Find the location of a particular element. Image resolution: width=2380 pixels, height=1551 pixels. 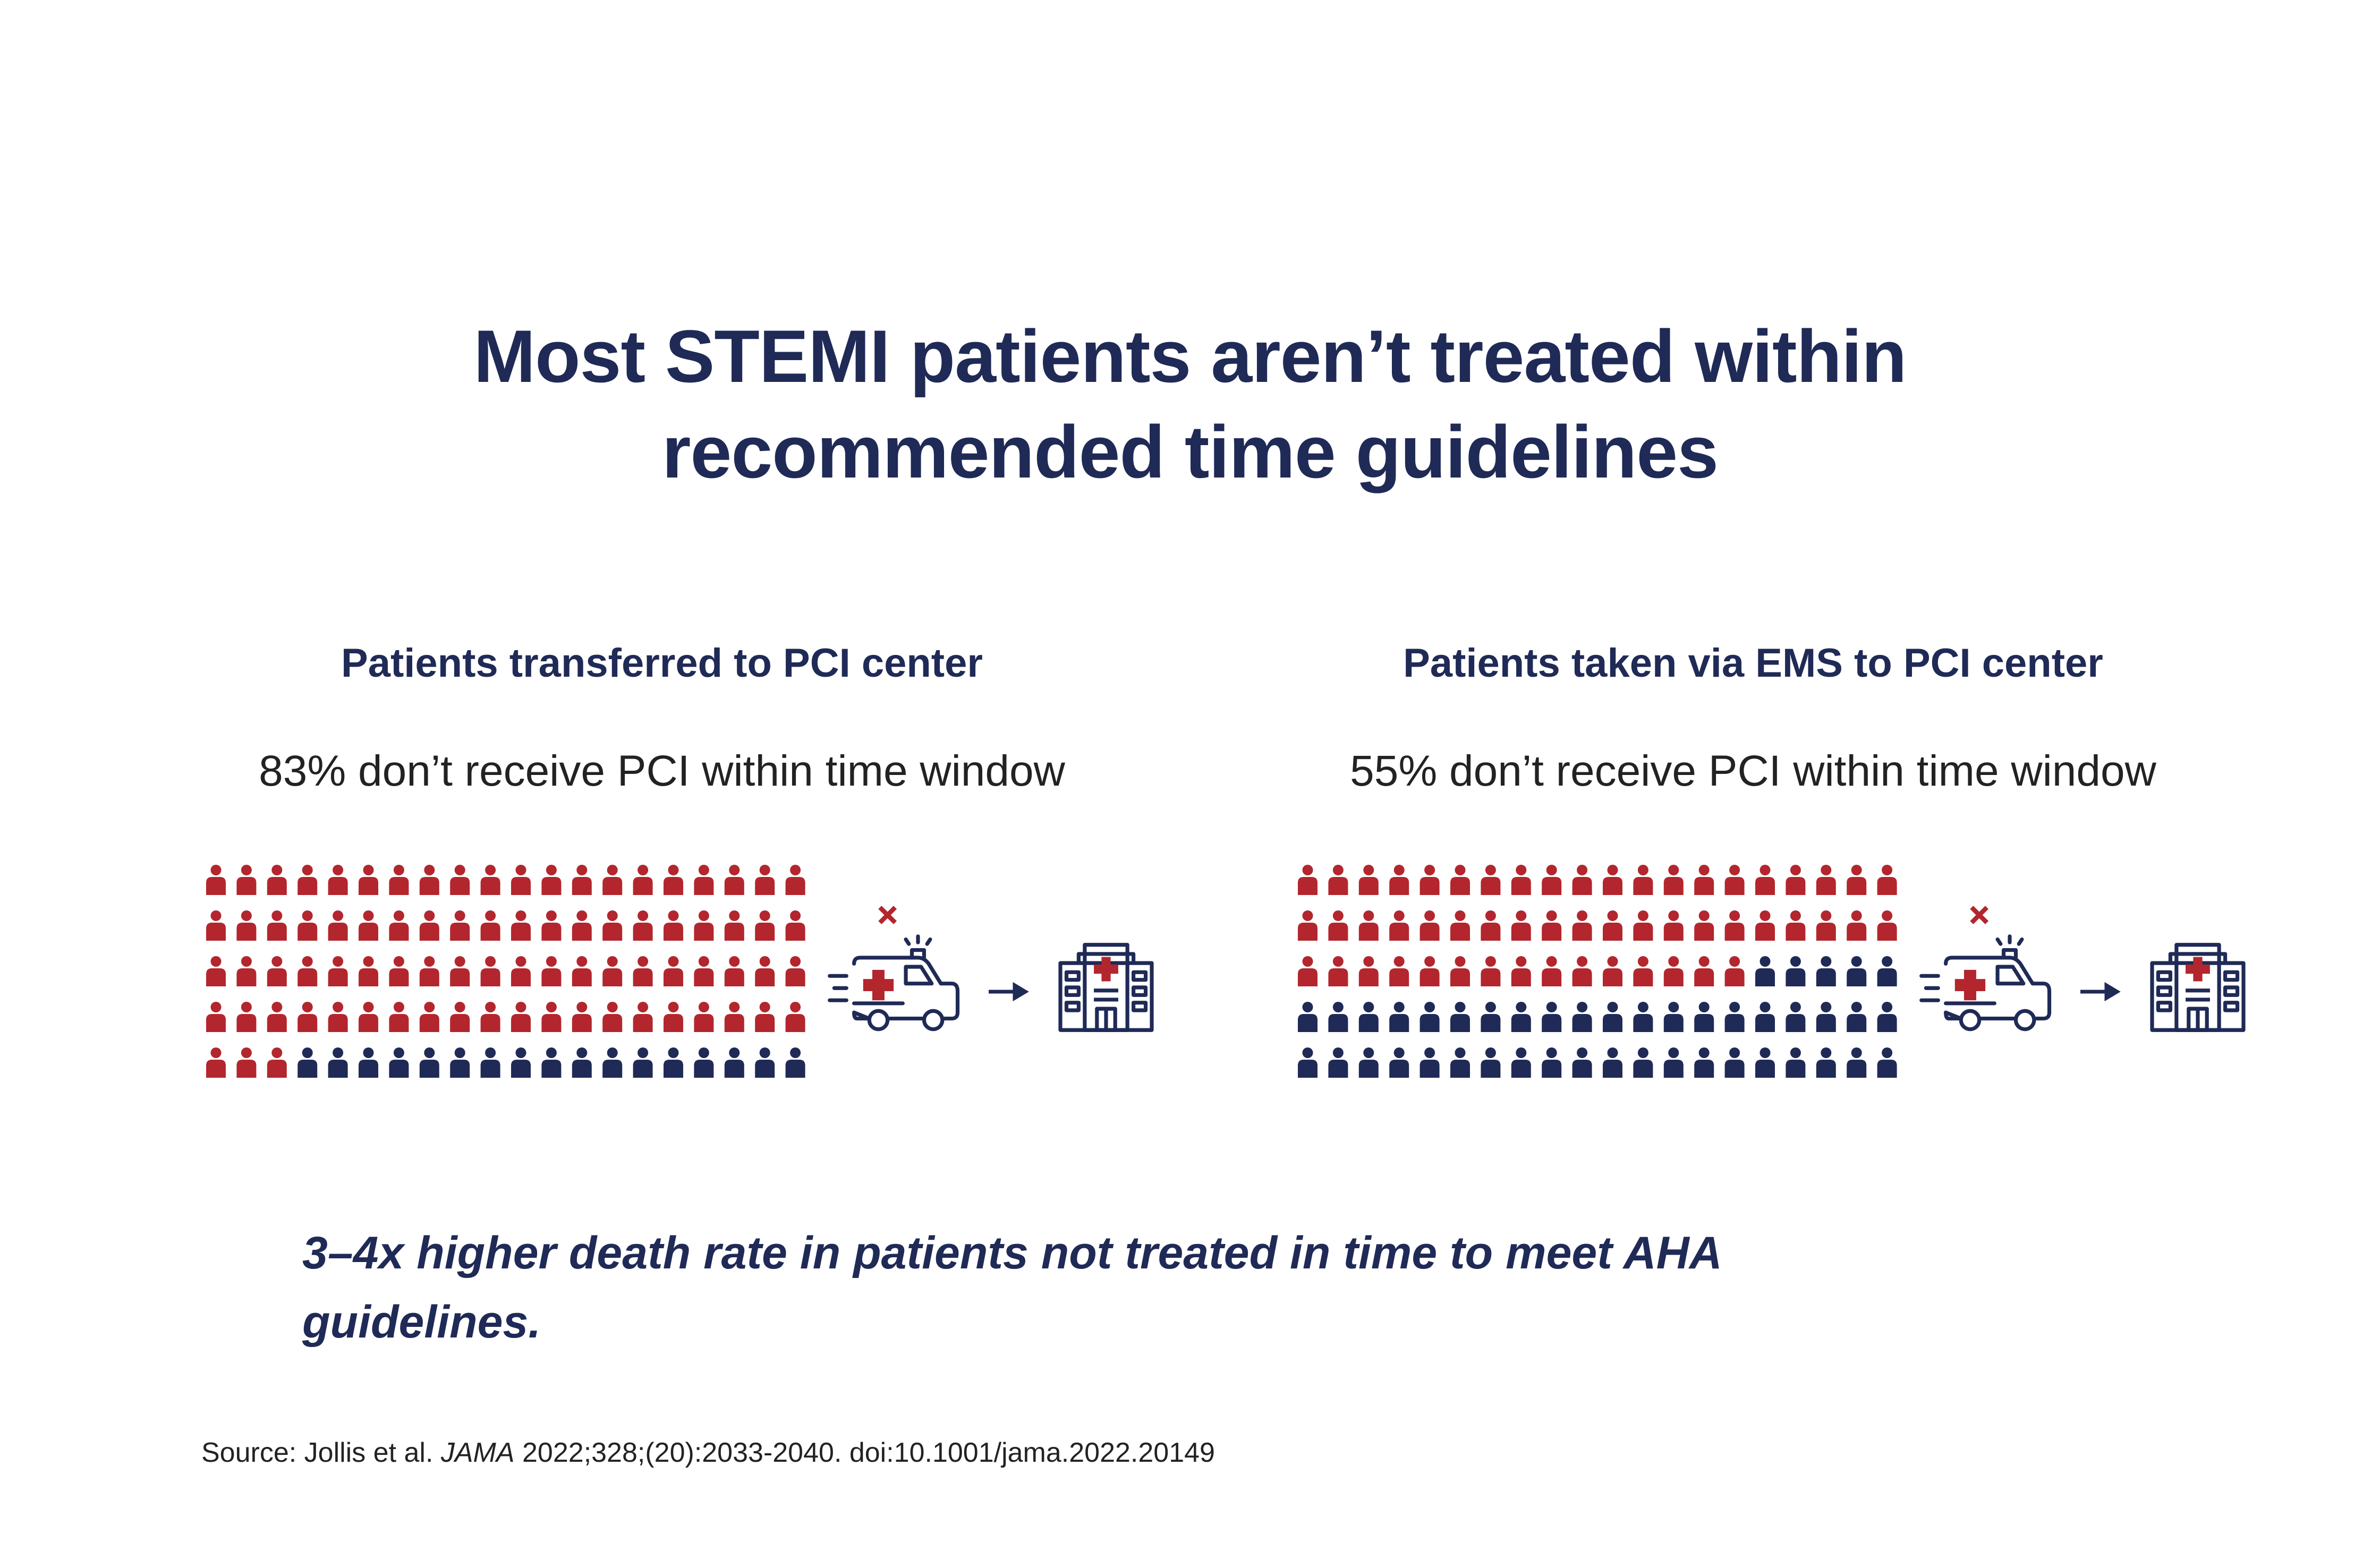

title-line: recommended time guidelines is located at coordinates (1190, 451).